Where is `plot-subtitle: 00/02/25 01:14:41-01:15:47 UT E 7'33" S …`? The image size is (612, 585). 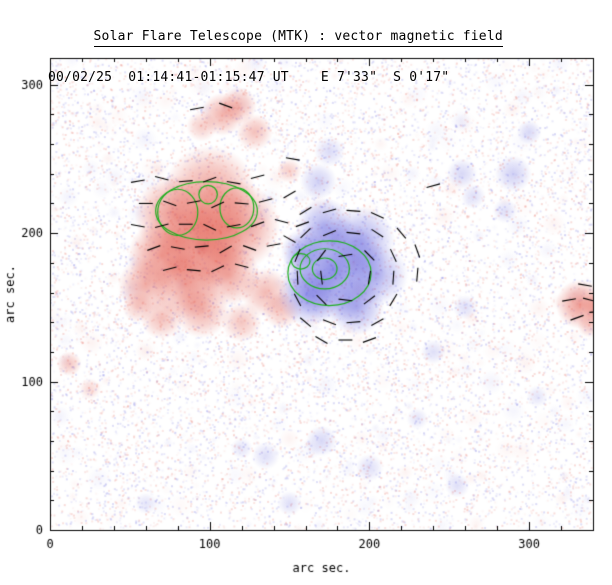 plot-subtitle: 00/02/25 01:14:41-01:15:47 UT E 7'33" S … is located at coordinates (249, 77).